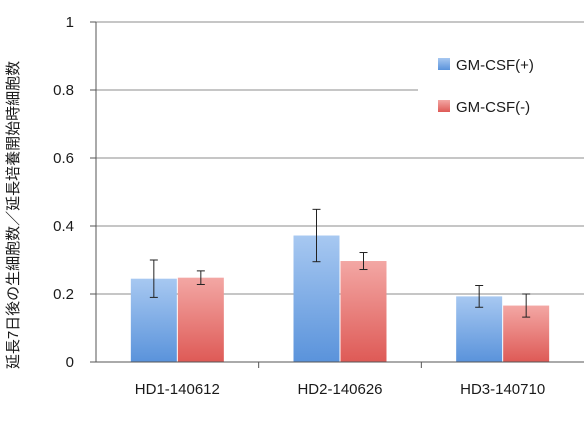 The height and width of the screenshot is (423, 584). What do you see at coordinates (177, 389) in the screenshot?
I see `x-tick-label: HD1-140612` at bounding box center [177, 389].